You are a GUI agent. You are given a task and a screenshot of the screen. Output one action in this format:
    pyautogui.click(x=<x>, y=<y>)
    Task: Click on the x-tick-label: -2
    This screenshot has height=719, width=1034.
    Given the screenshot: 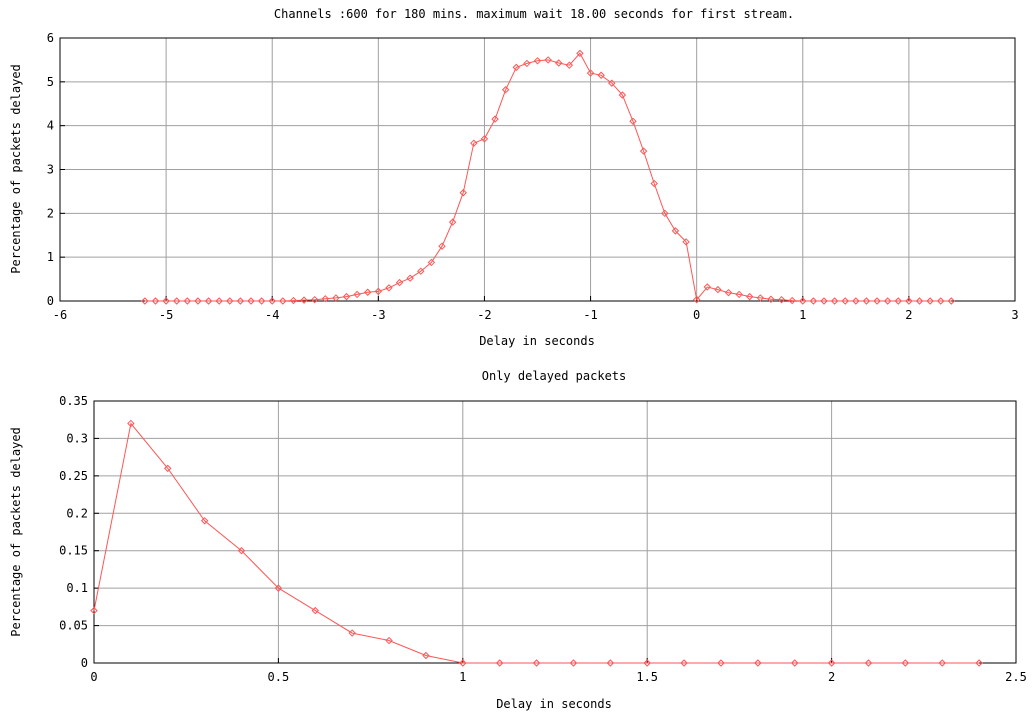 What is the action you would take?
    pyautogui.click(x=484, y=315)
    